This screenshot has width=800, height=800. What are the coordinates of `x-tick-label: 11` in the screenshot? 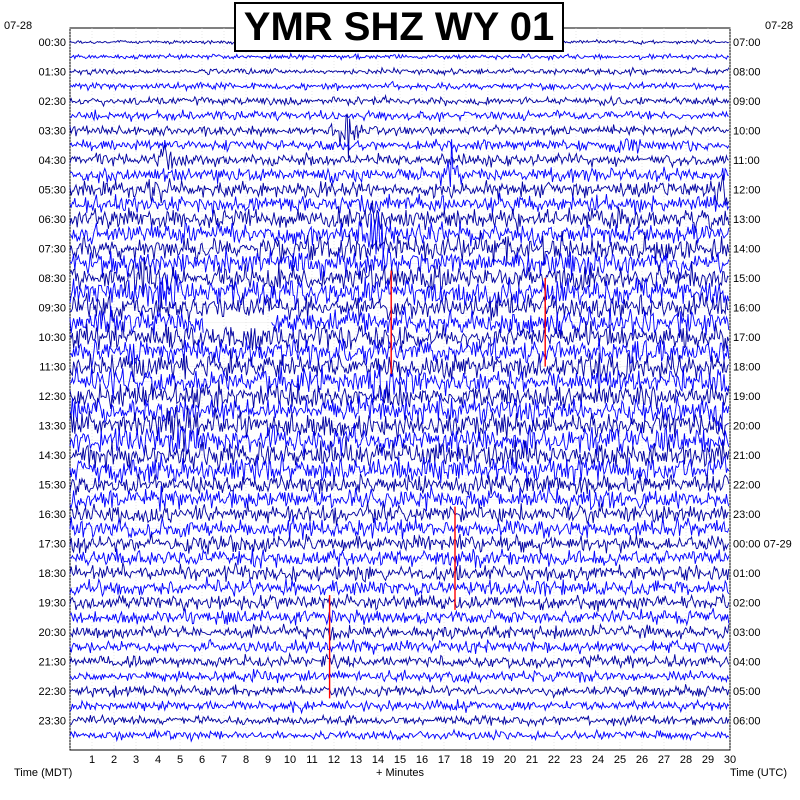 It's located at (311, 760).